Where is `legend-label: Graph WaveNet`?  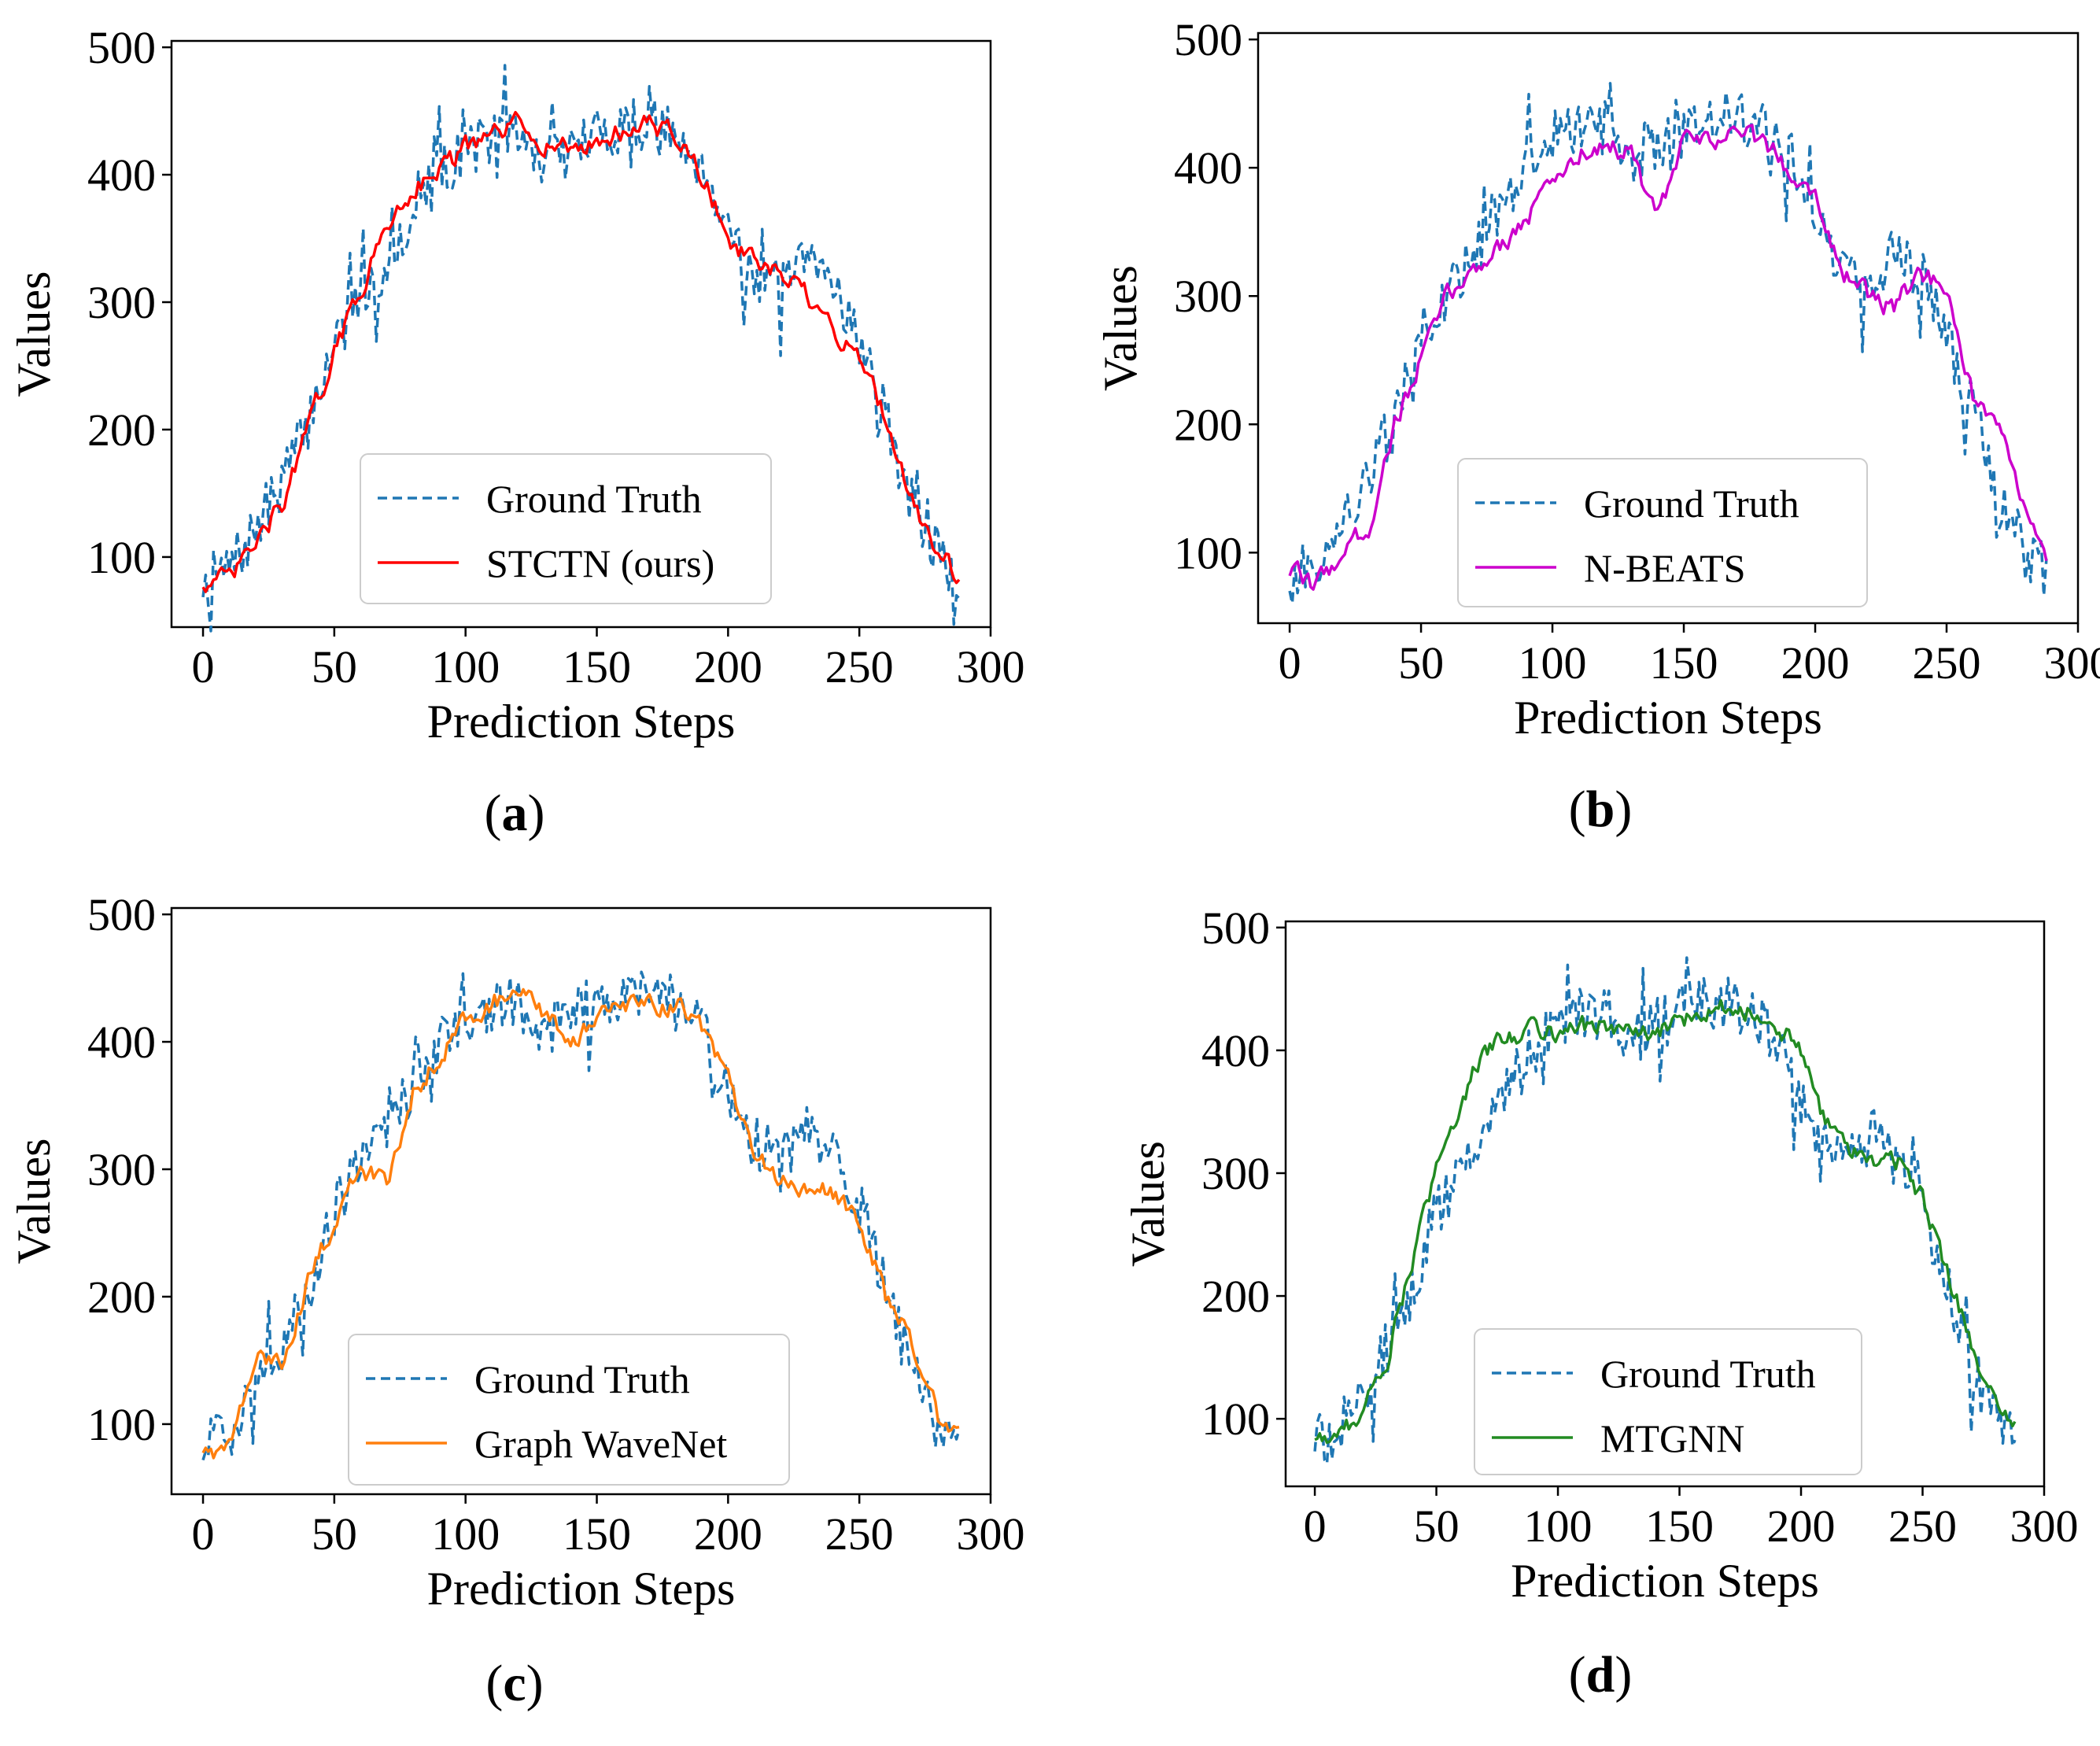 legend-label: Graph WaveNet is located at coordinates (601, 1444).